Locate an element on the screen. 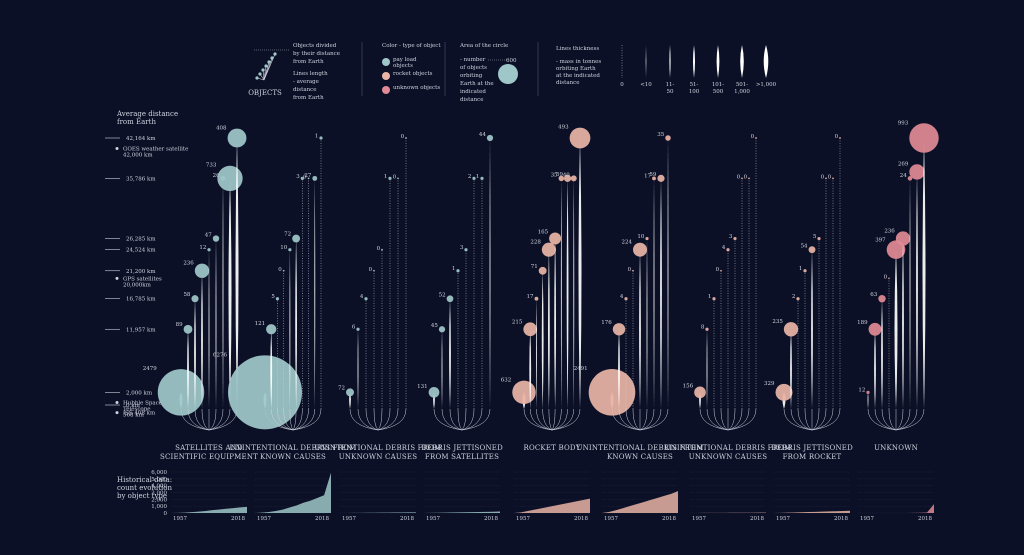 The image size is (1024, 555). group-name: UNKNOWN is located at coordinates (896, 448).